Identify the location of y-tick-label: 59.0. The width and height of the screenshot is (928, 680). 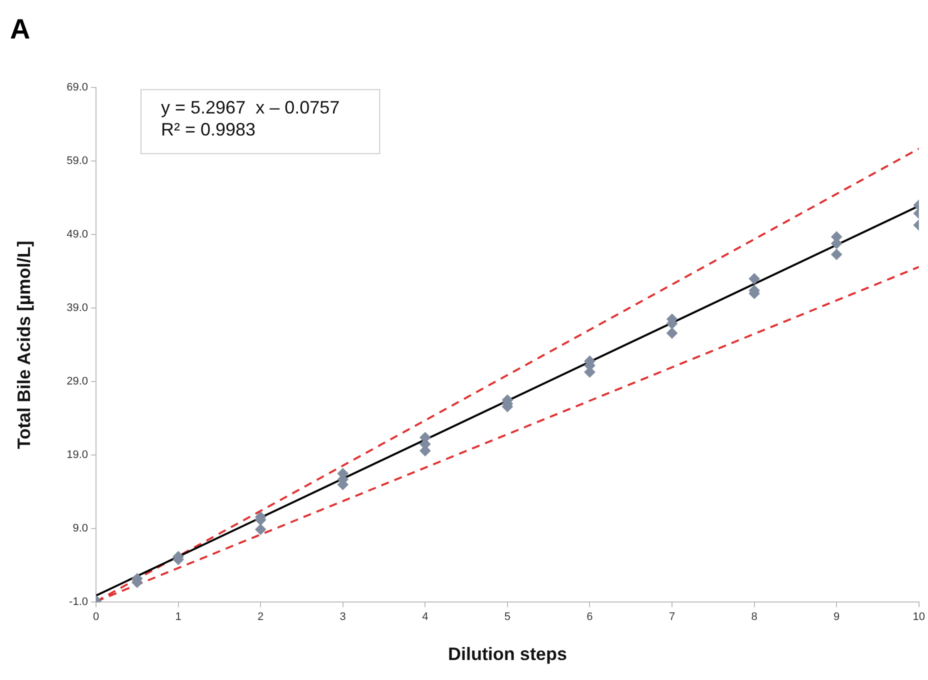
(77, 161).